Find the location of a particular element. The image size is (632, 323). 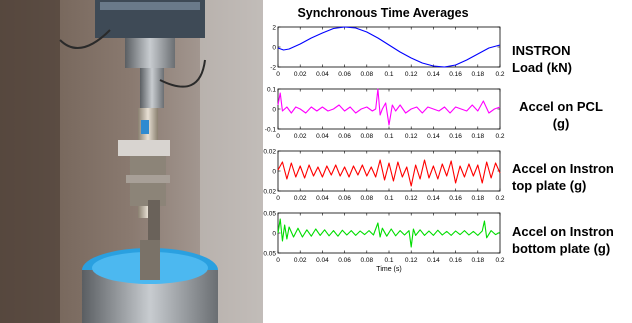

label-line: INSTRON is located at coordinates (541, 50).